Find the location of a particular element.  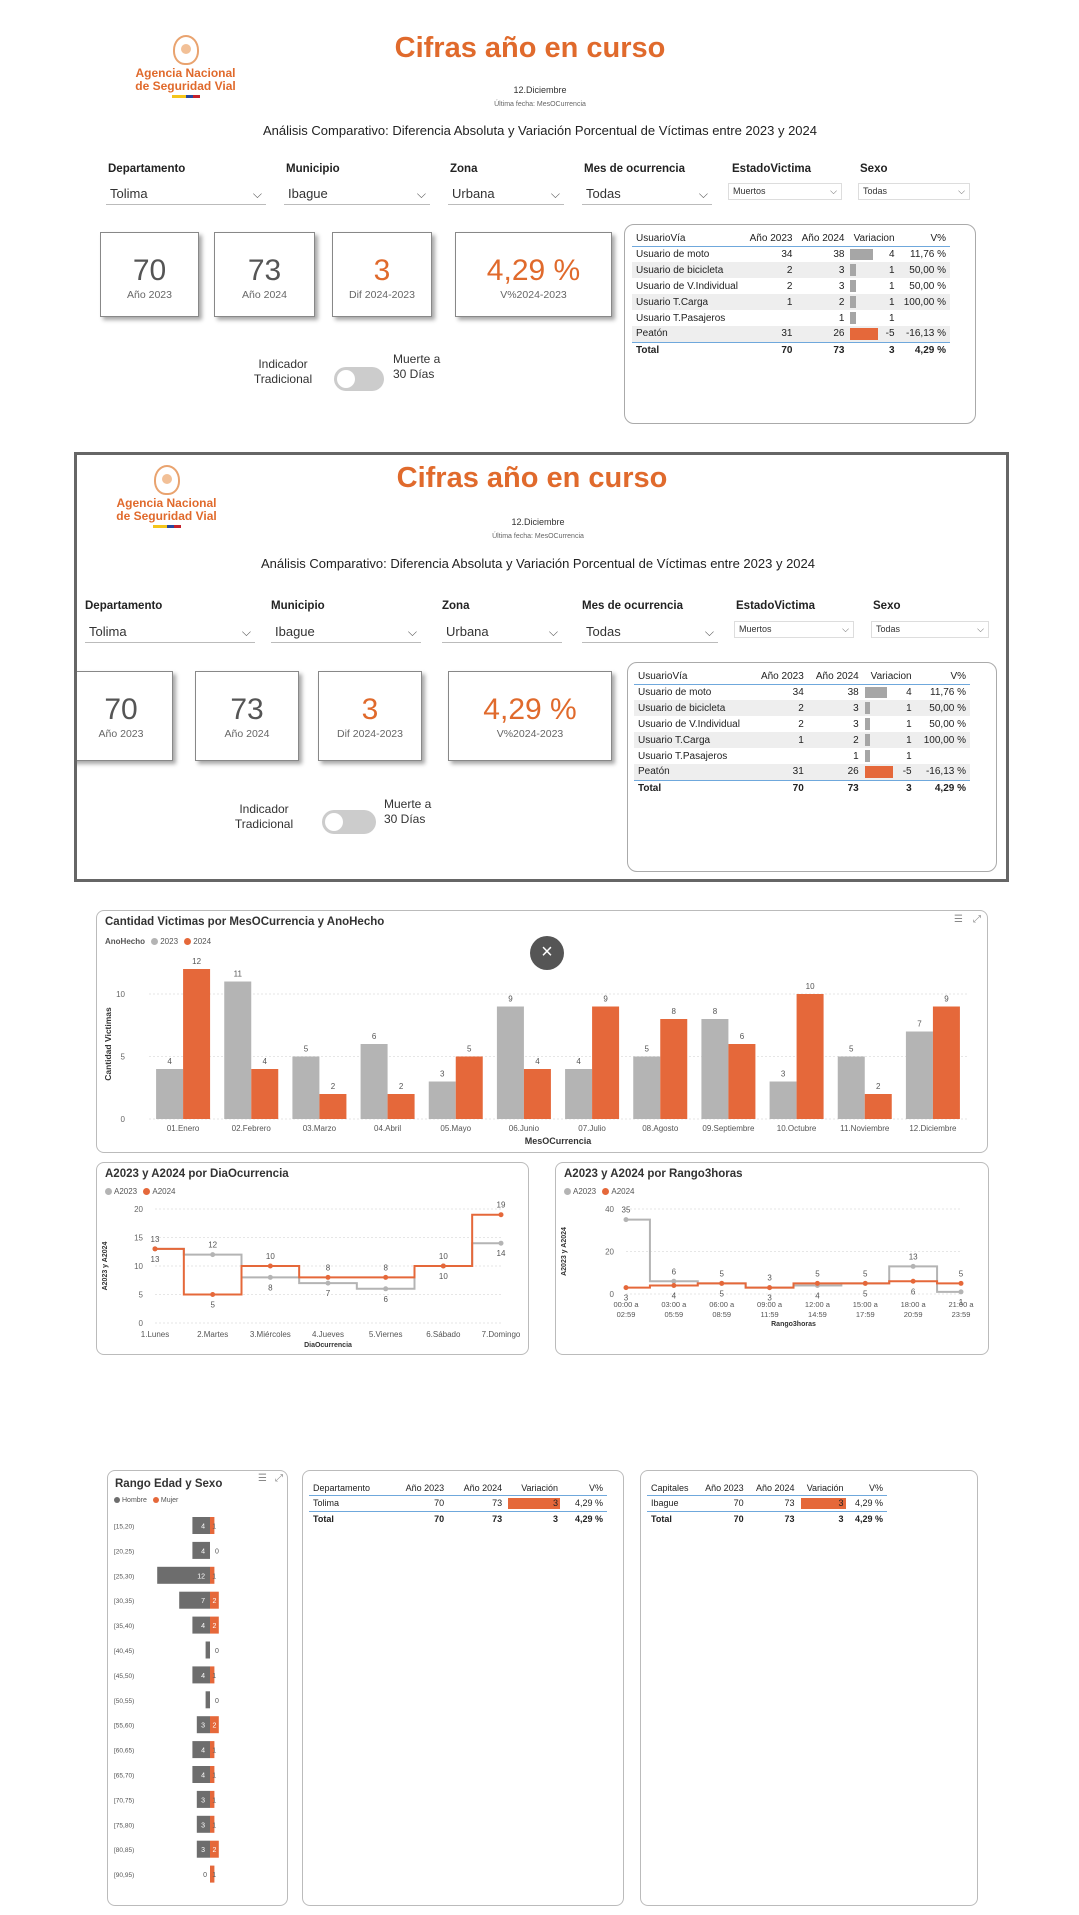

data-label: 1 is located at coordinates (214, 1527).